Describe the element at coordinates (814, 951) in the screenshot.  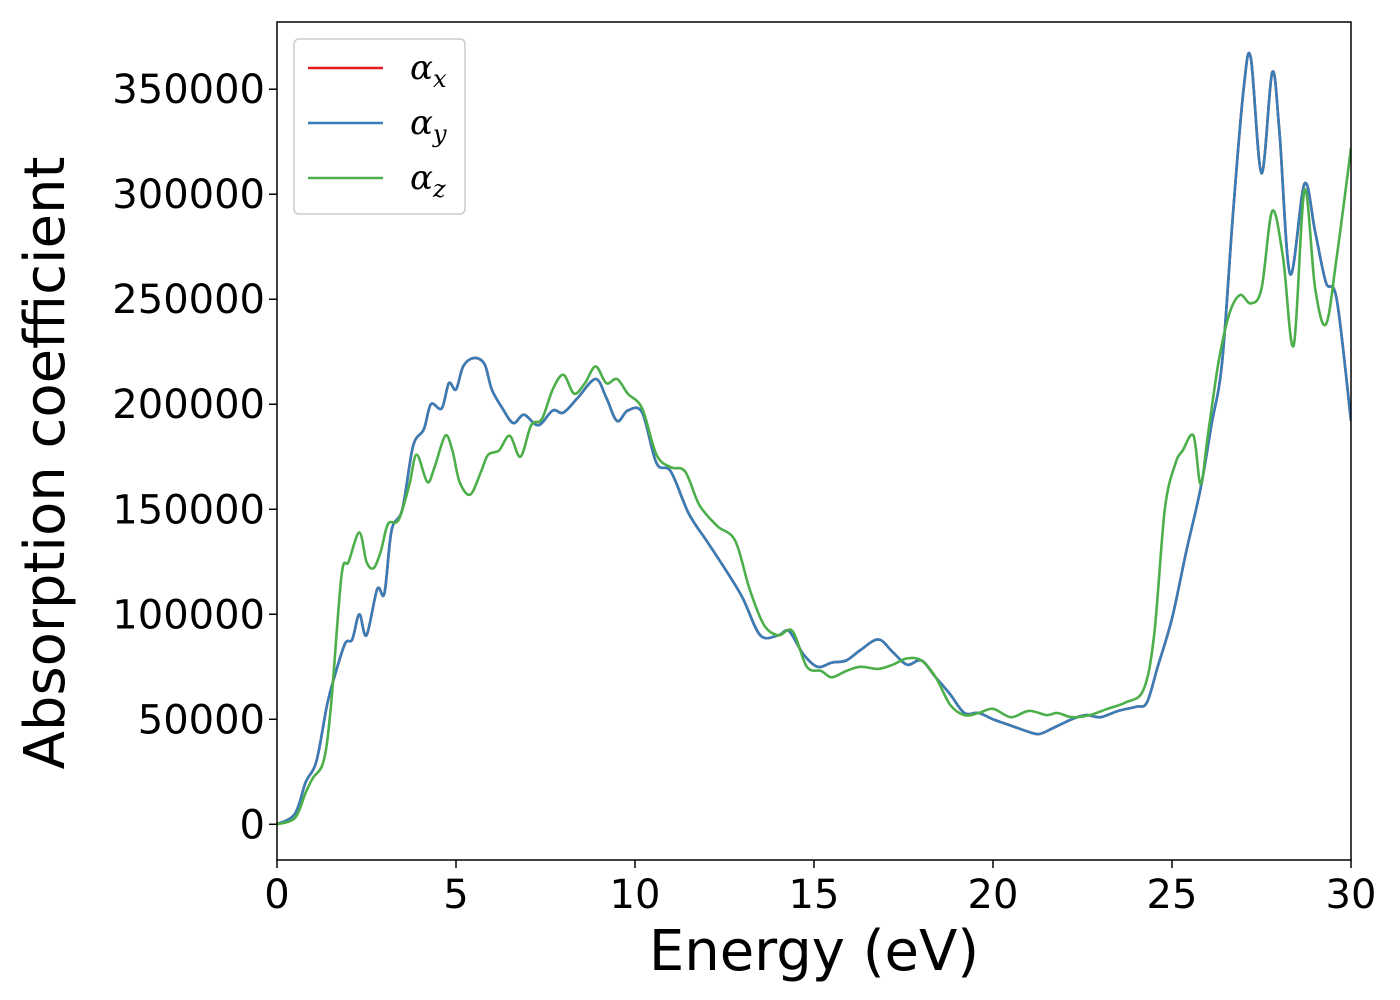
I see `x-axis-label: Energy (eV)` at that location.